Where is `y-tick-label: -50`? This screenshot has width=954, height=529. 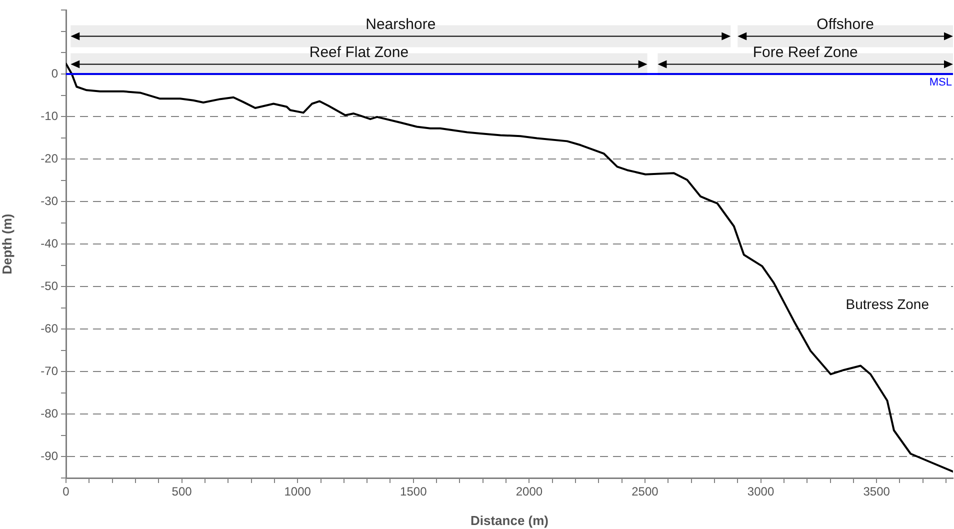 y-tick-label: -50 is located at coordinates (49, 285).